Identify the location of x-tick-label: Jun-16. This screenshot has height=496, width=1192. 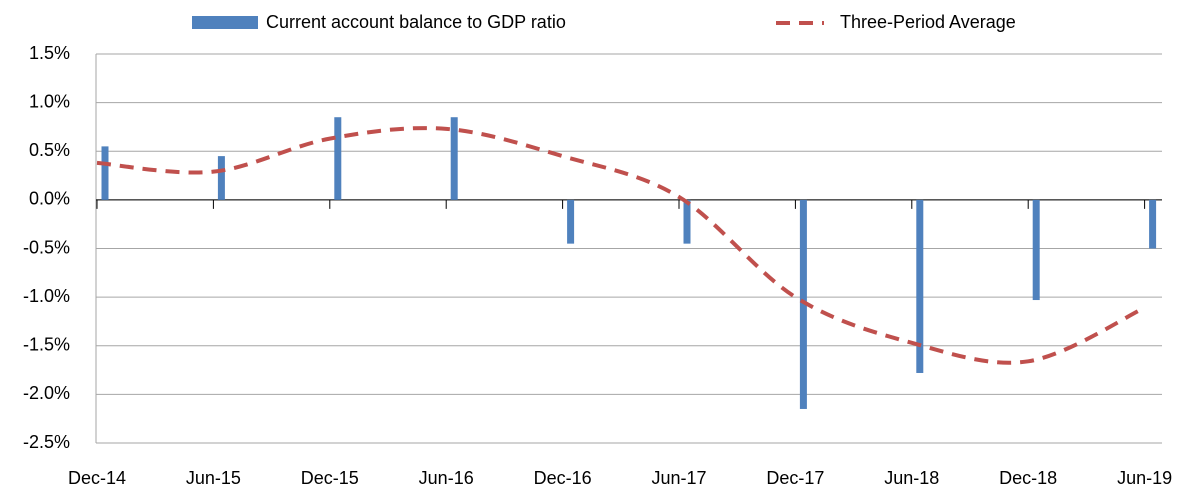
(446, 478).